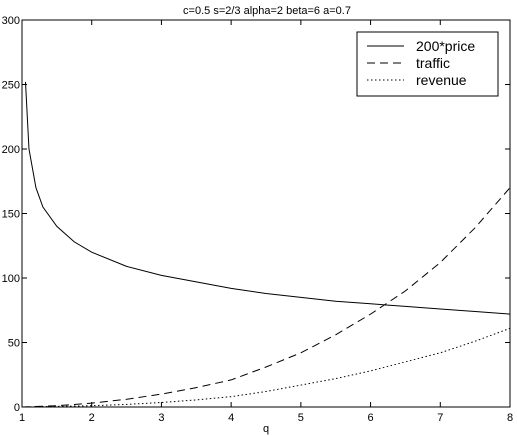 This screenshot has width=517, height=436. What do you see at coordinates (371, 418) in the screenshot?
I see `x-tick-label: 6` at bounding box center [371, 418].